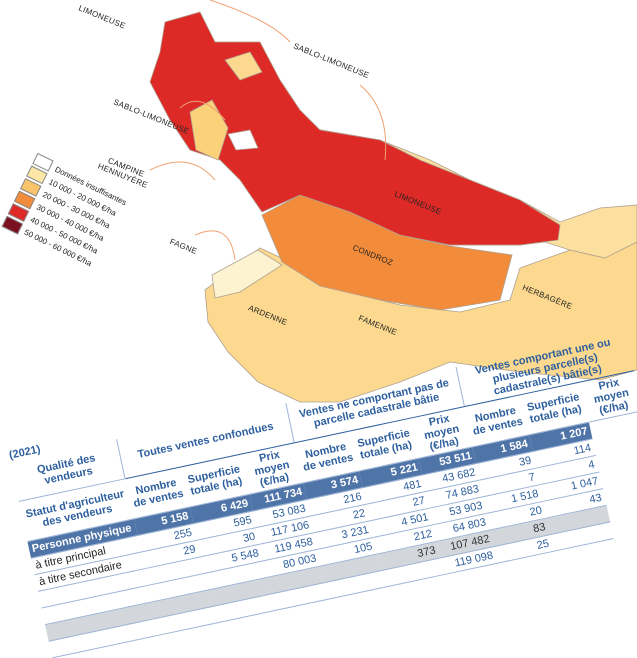 Image resolution: width=637 pixels, height=658 pixels. What do you see at coordinates (247, 274) in the screenshot?
I see `region-ardenne` at bounding box center [247, 274].